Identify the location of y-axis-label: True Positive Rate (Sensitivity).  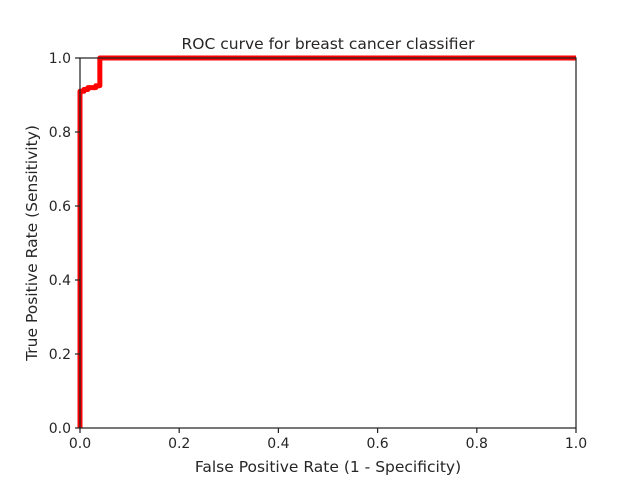
(32, 243).